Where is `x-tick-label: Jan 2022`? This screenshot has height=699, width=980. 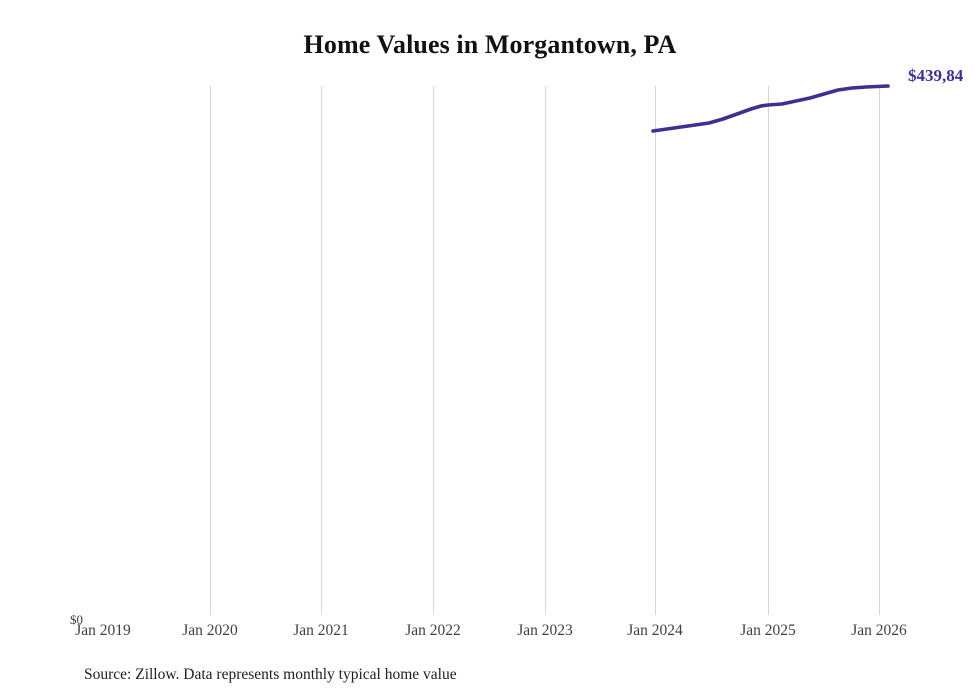
x-tick-label: Jan 2022 is located at coordinates (433, 630).